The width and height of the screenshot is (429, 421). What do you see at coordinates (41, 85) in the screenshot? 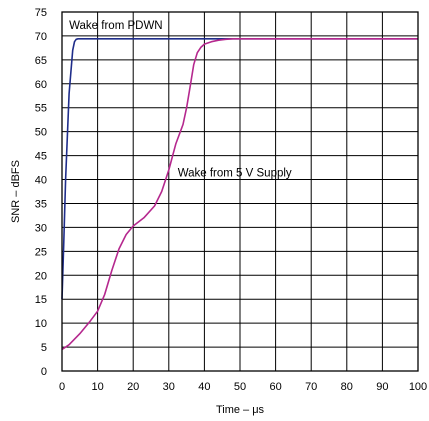
I see `y-tick-label: 60` at bounding box center [41, 85].